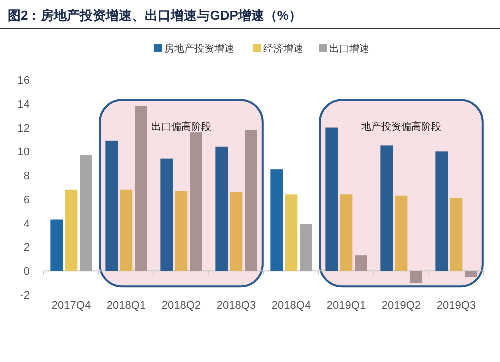 This screenshot has height=362, width=500. I want to click on y-tick-label: 16, so click(24, 81).